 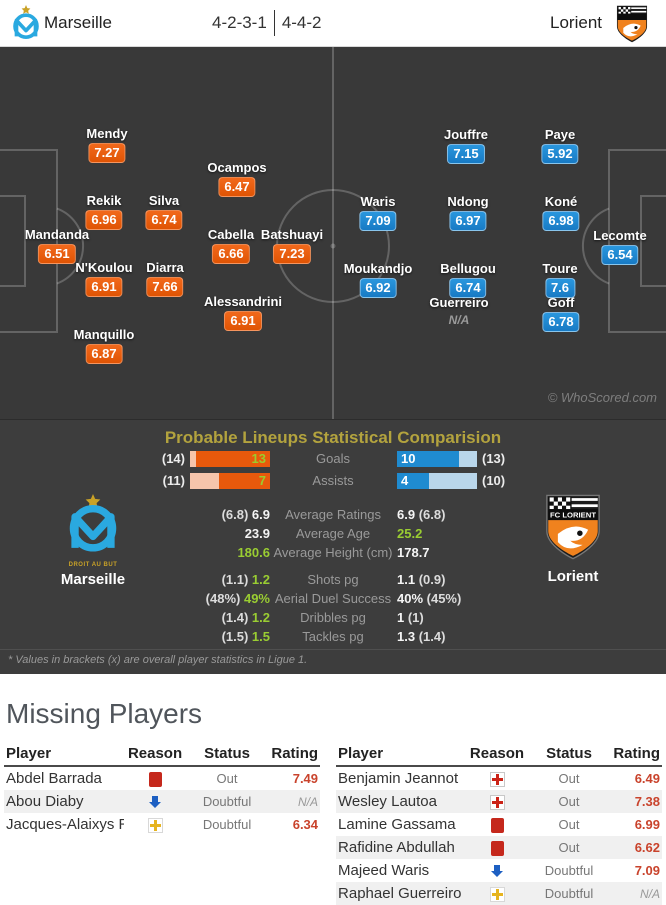 I want to click on player-name: Silva, so click(x=164, y=200).